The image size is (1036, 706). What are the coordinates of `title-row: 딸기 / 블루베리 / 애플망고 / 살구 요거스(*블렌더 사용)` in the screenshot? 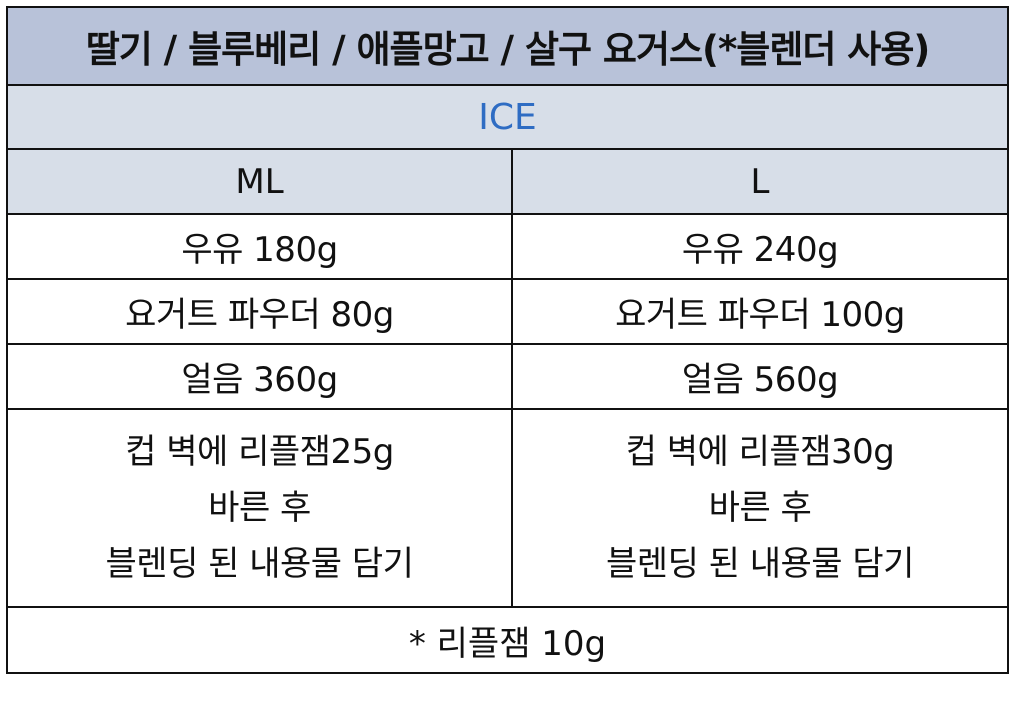 It's located at (507, 46).